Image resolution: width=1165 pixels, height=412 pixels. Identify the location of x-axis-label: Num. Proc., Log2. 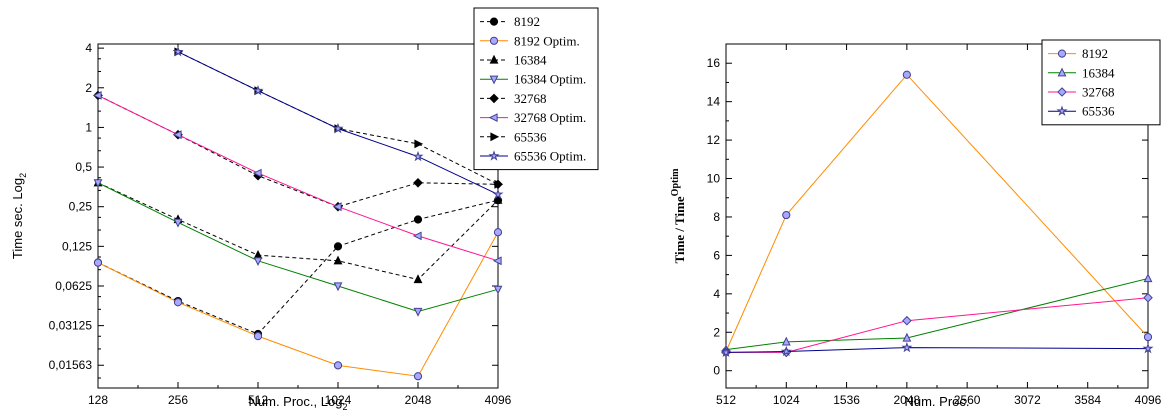
(298, 403).